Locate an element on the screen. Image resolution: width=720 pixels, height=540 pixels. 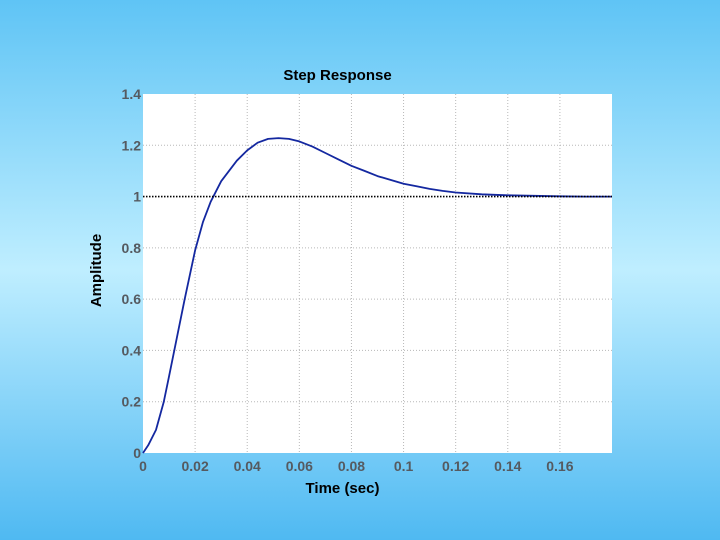
y-tick-label: 0.8 is located at coordinates (132, 248).